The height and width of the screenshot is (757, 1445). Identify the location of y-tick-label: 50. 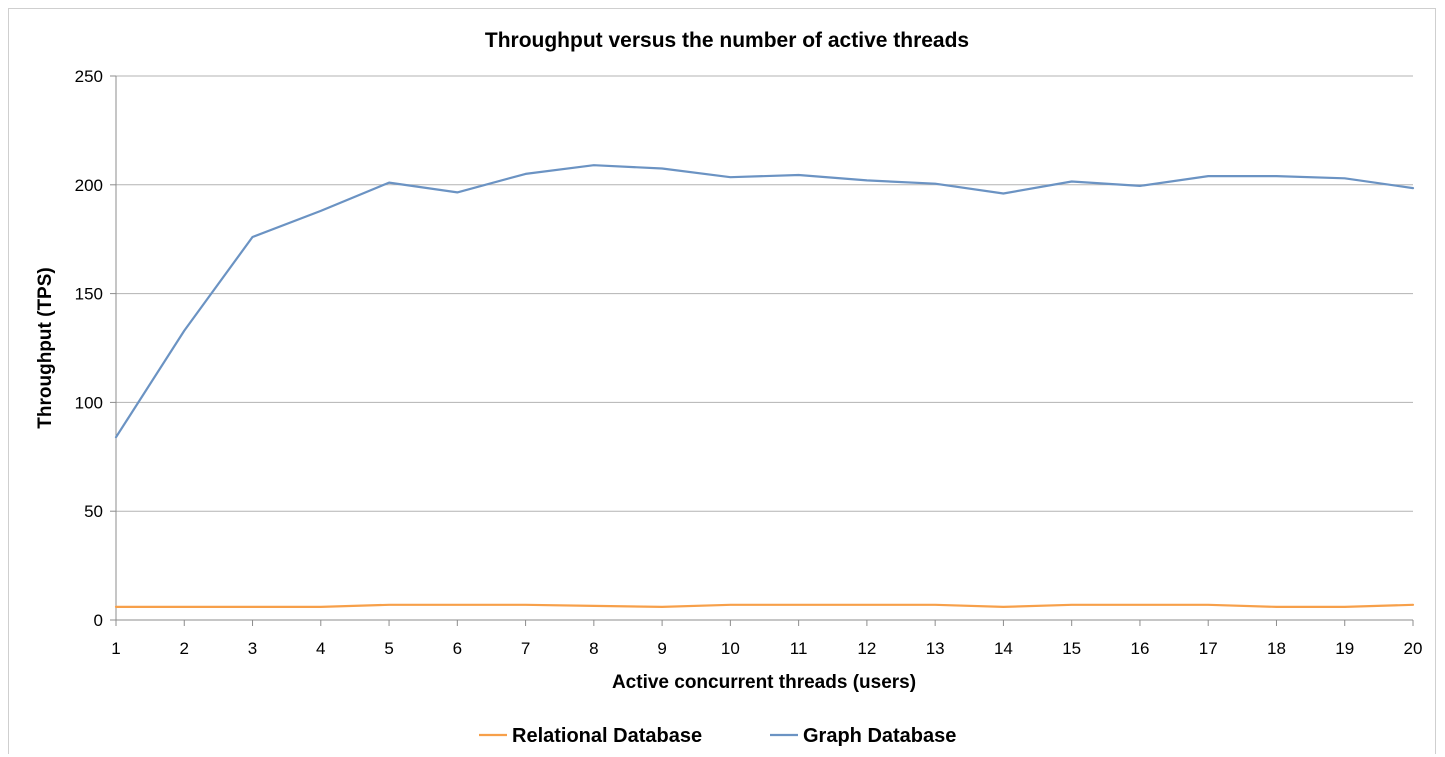
(93, 511).